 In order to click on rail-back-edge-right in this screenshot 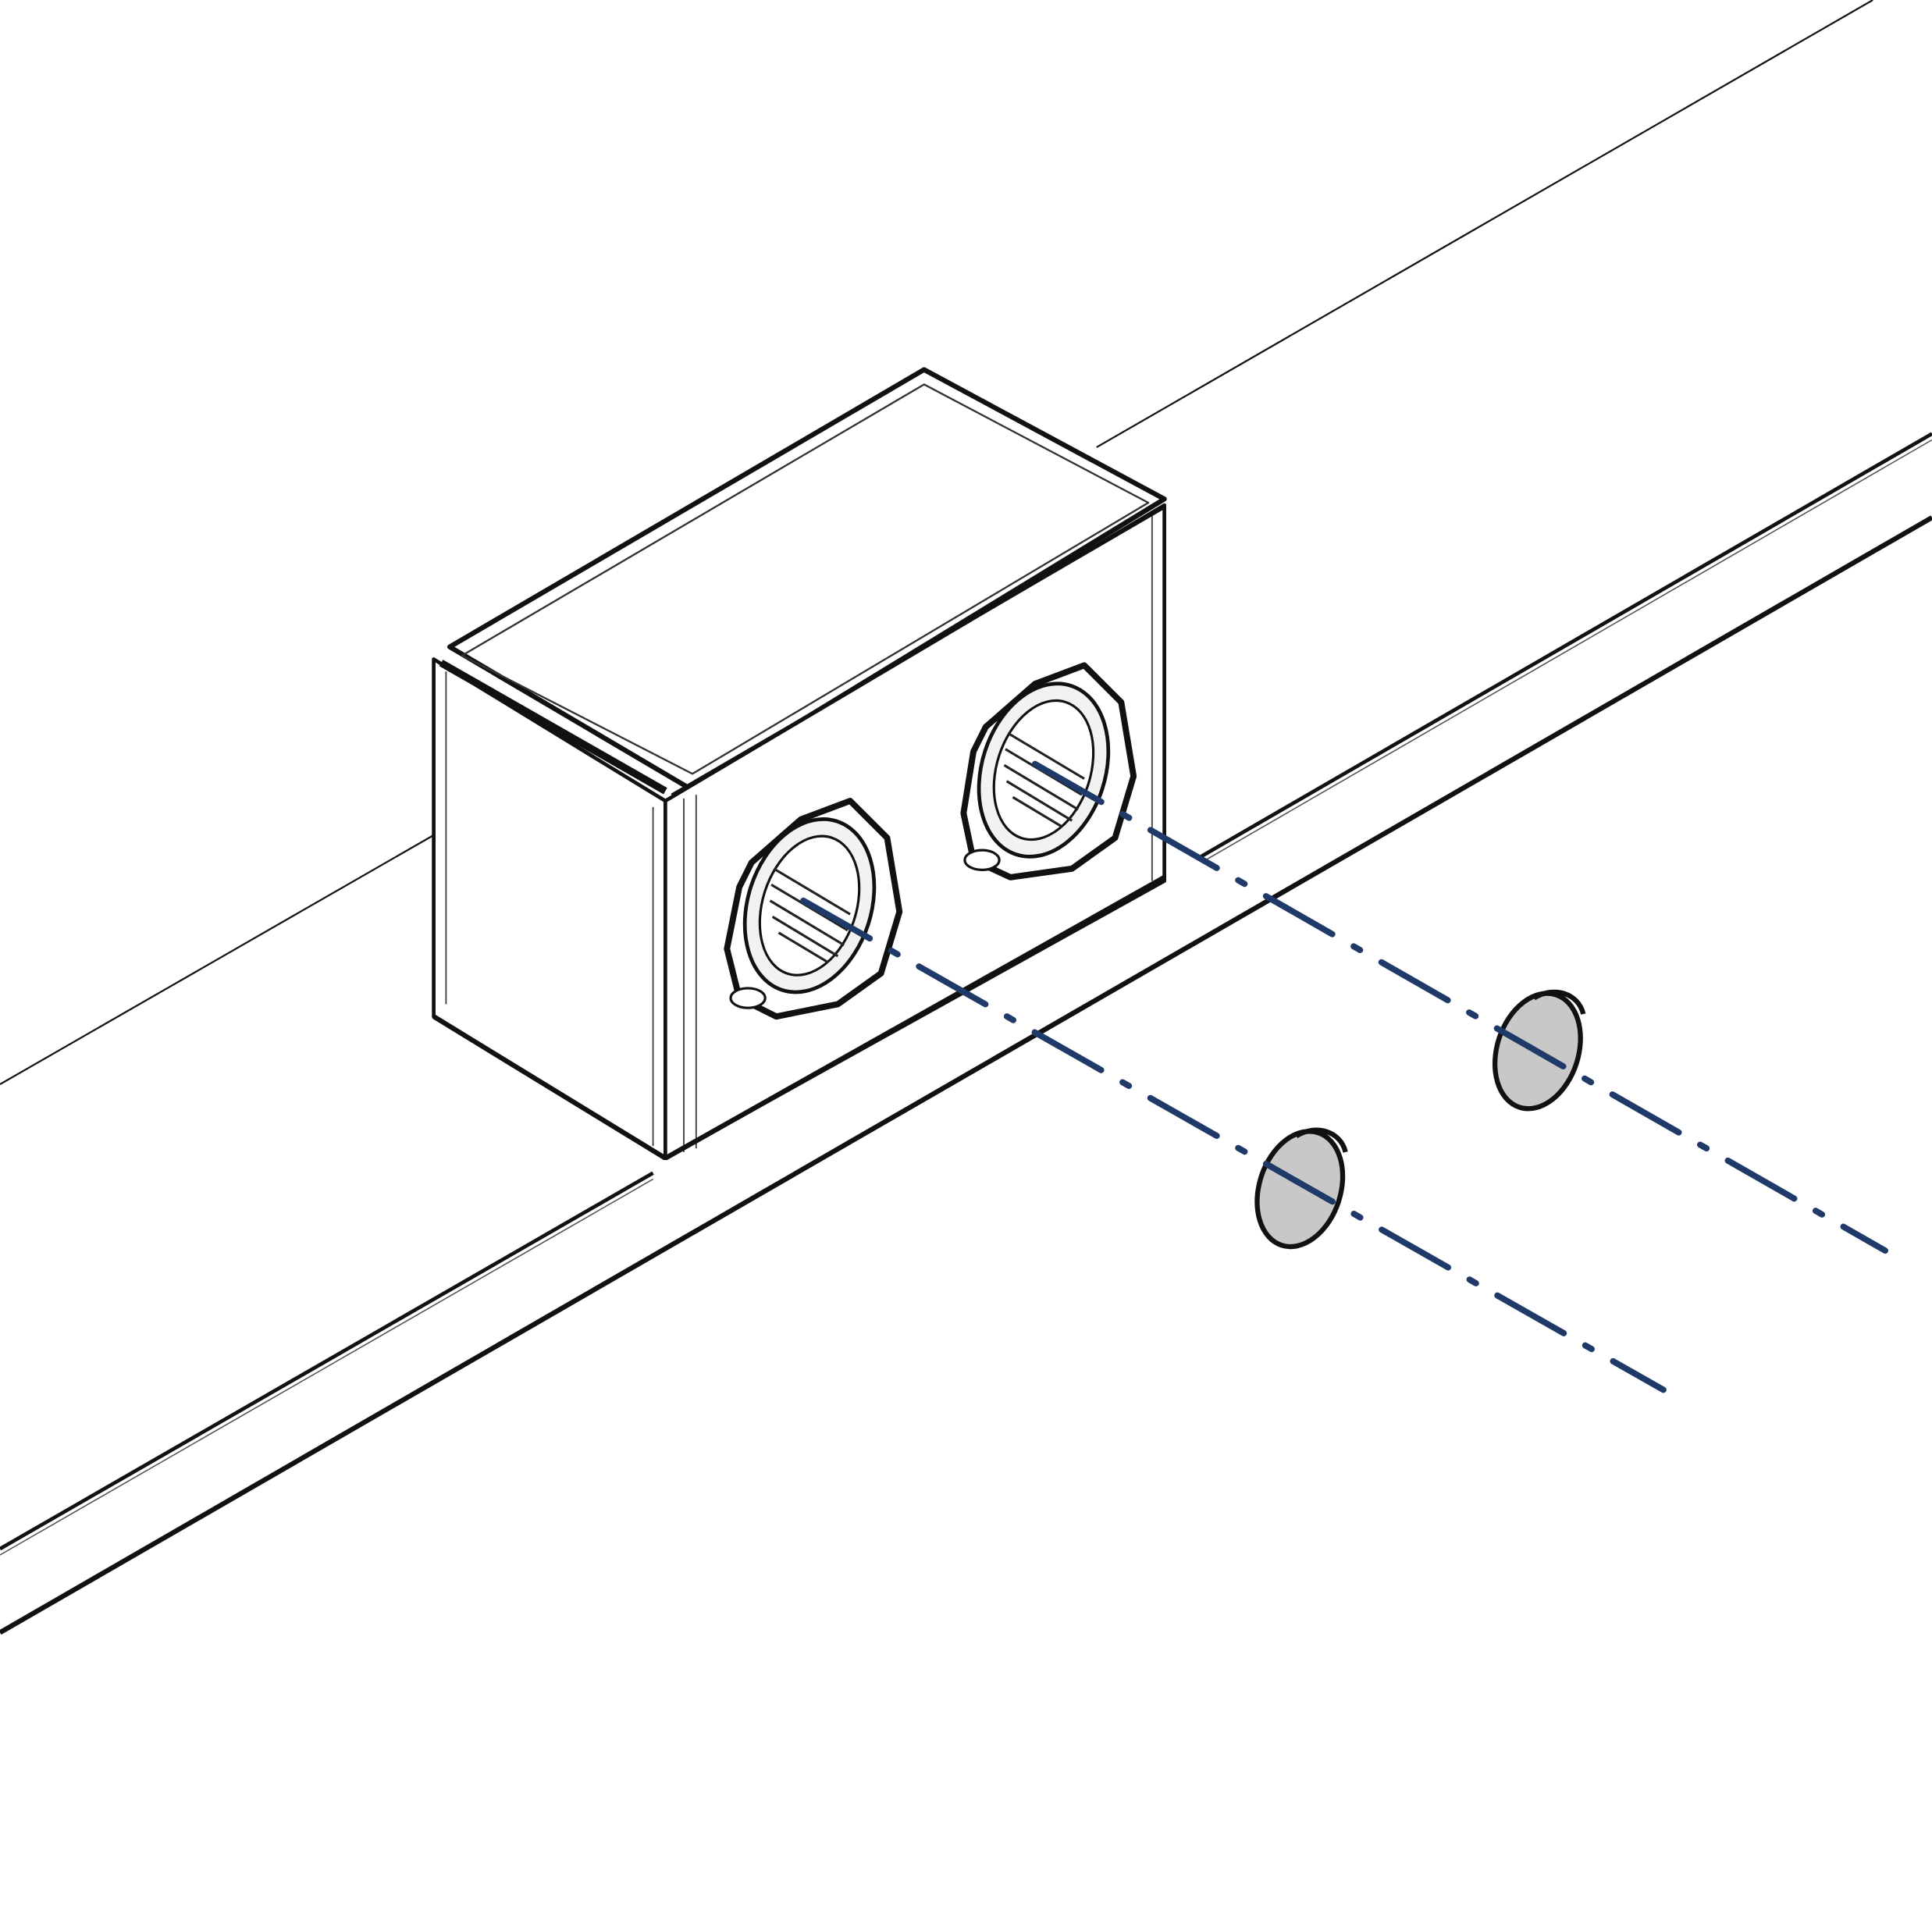, I will do `click(1566, 645)`.